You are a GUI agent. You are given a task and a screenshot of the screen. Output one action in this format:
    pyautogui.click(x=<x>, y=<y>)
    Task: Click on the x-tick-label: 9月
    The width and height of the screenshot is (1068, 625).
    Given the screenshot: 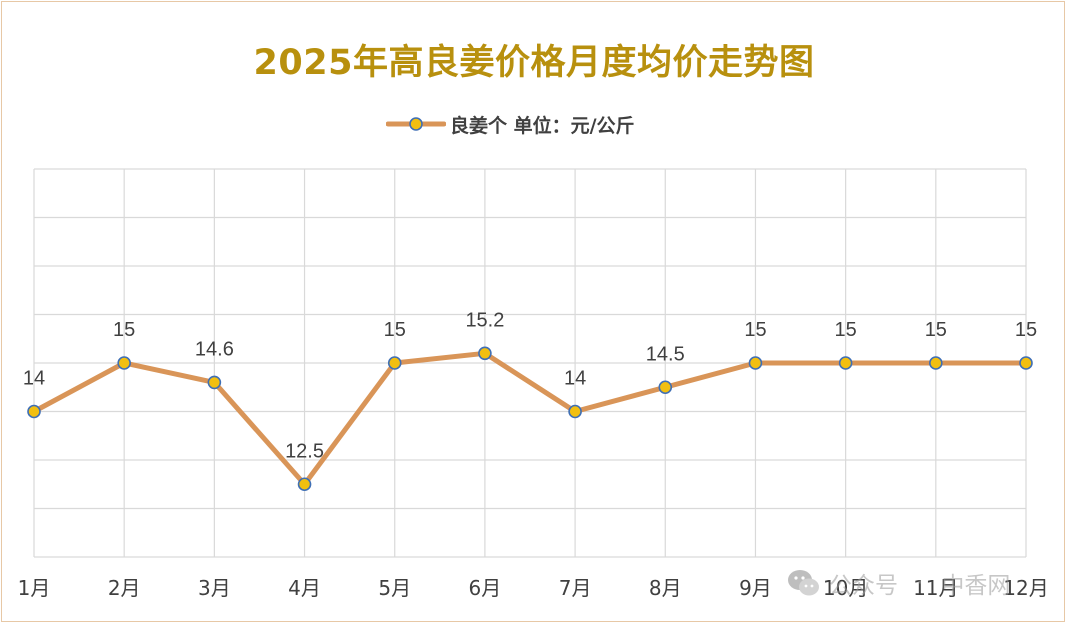 What is the action you would take?
    pyautogui.click(x=755, y=588)
    